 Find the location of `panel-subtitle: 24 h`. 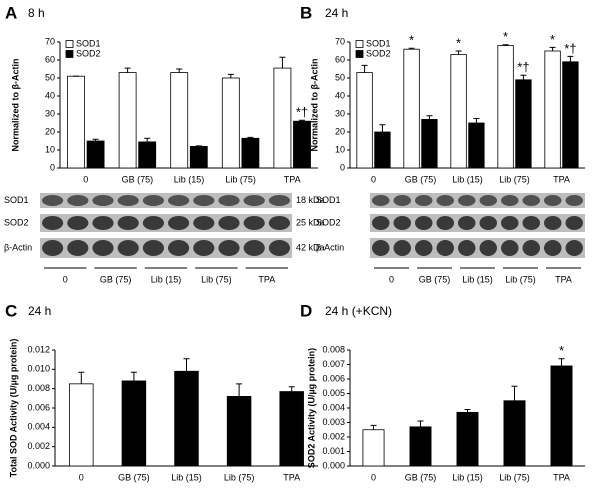

panel-subtitle: 24 h is located at coordinates (39, 311).